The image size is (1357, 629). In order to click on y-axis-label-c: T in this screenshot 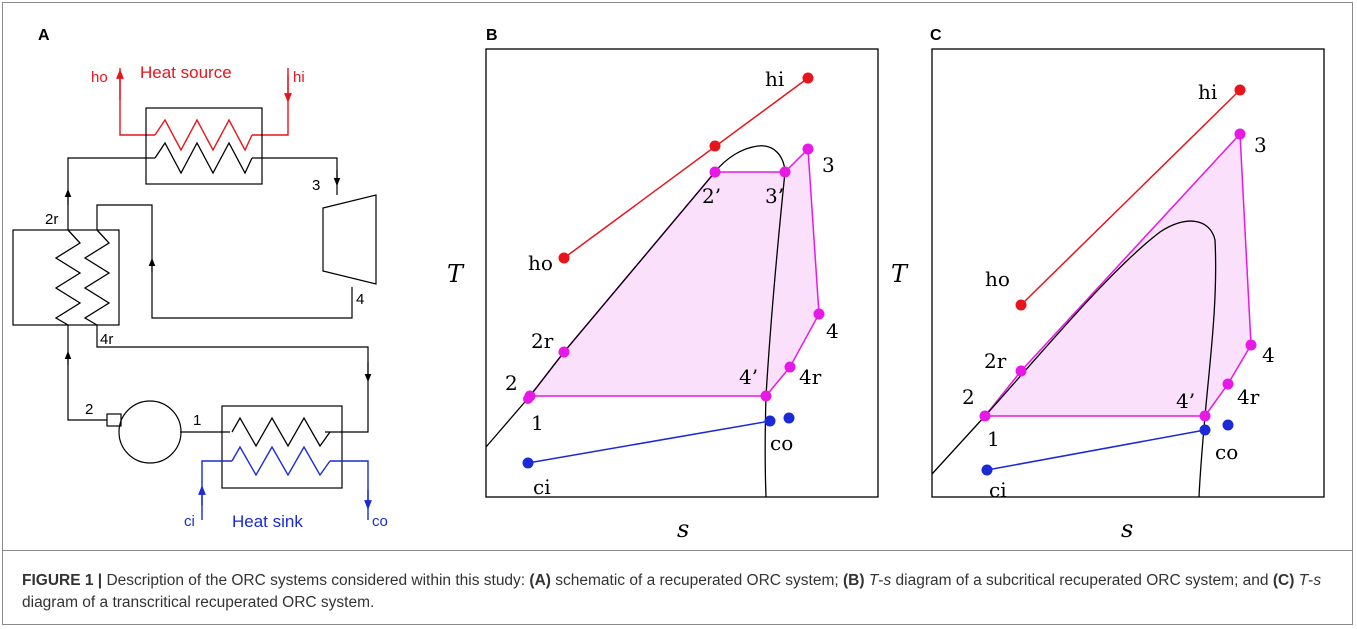, I will do `click(900, 274)`.